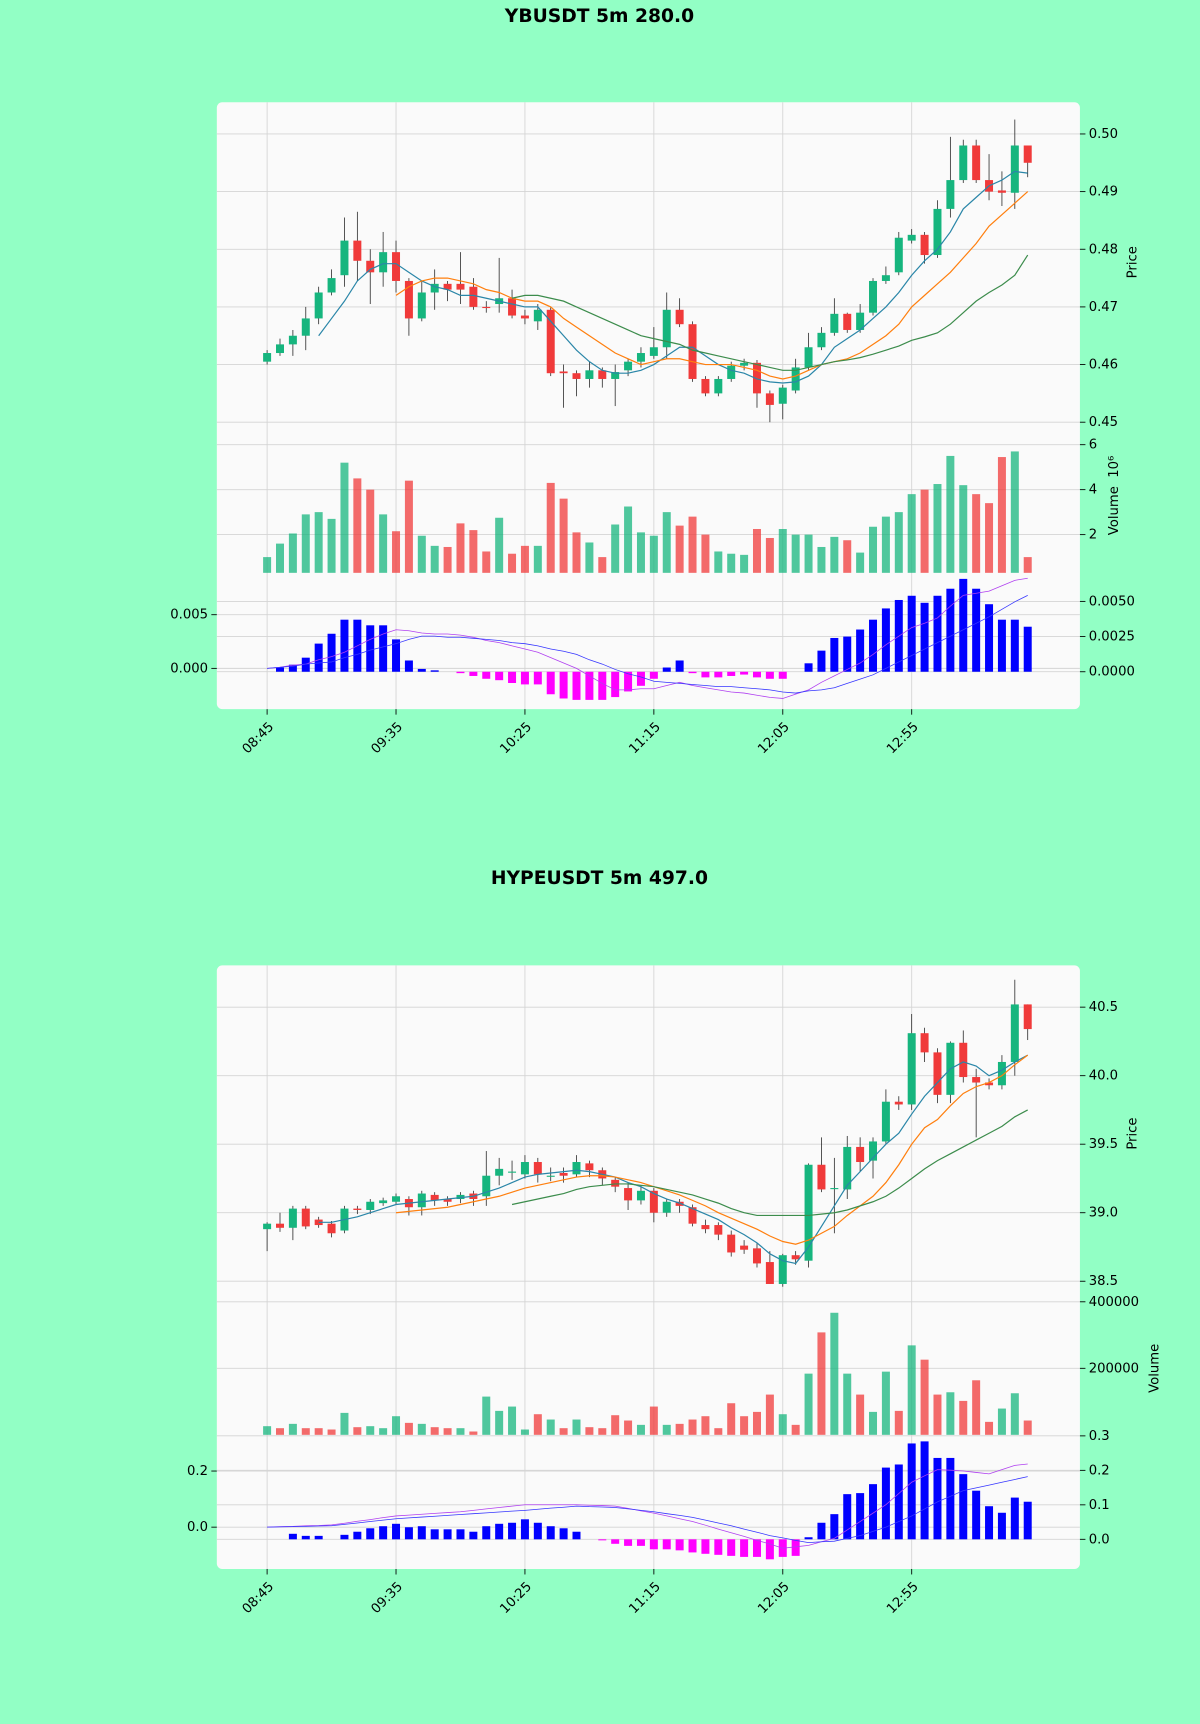 The height and width of the screenshot is (1724, 1200). Describe the element at coordinates (1114, 1368) in the screenshot. I see `volume-tick-label: 200000` at that location.